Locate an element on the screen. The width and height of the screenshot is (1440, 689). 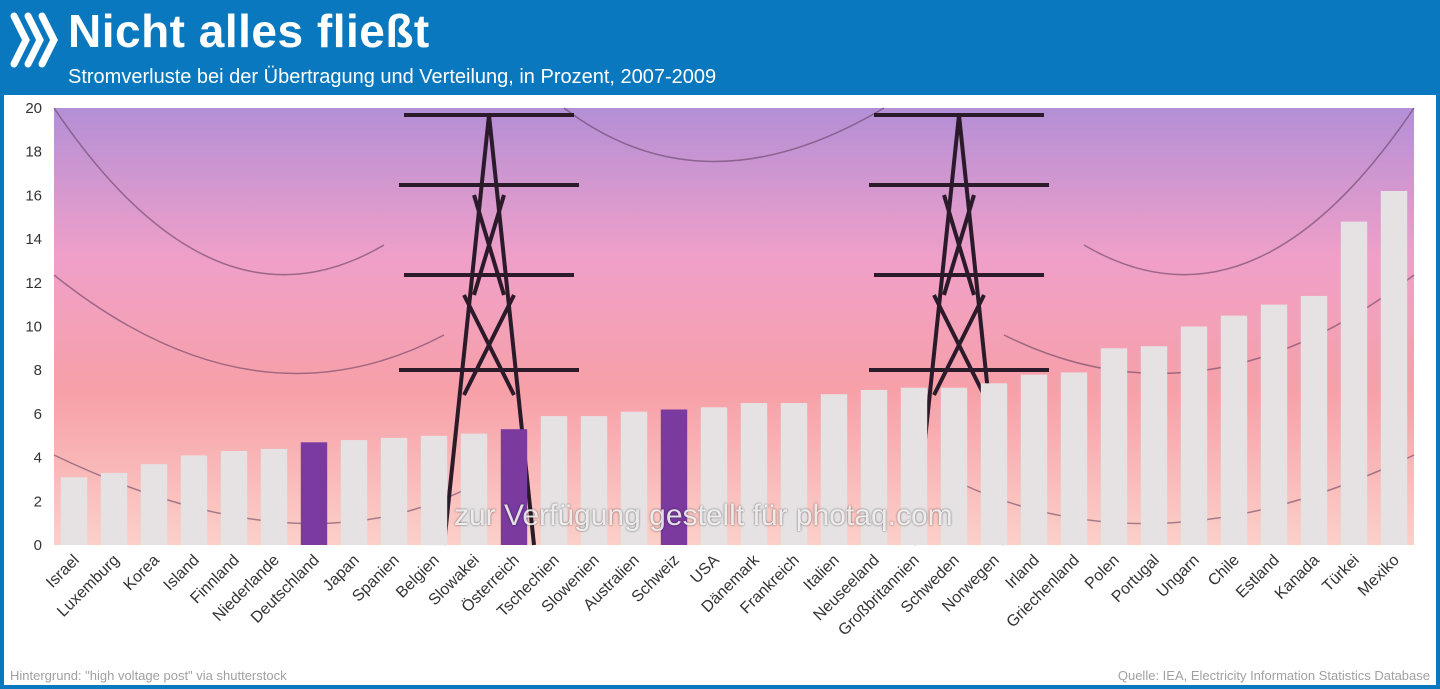
y-tick-label: 6 is located at coordinates (38, 414).